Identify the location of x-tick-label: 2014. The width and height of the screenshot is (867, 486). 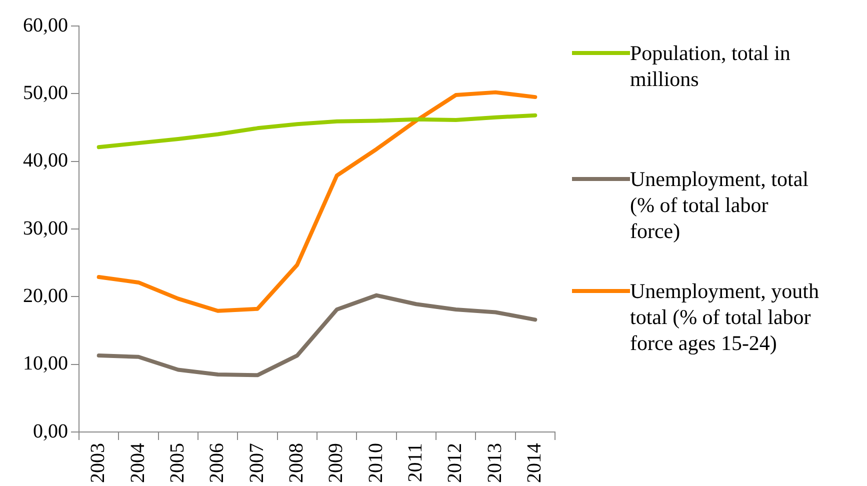
(534, 463).